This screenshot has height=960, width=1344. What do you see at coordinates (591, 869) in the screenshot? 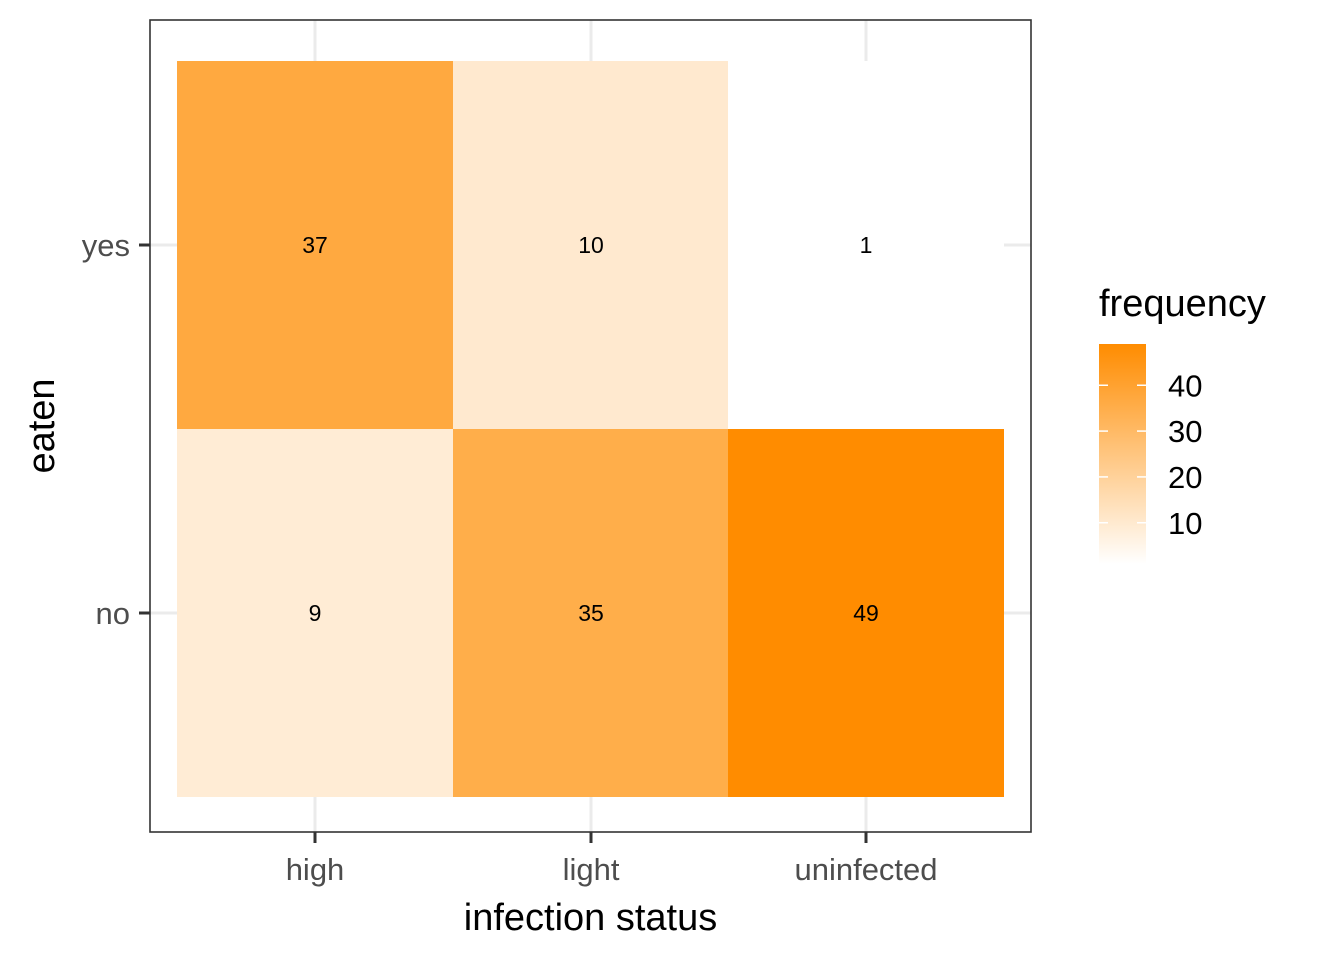
I see `x-tick-label: light` at bounding box center [591, 869].